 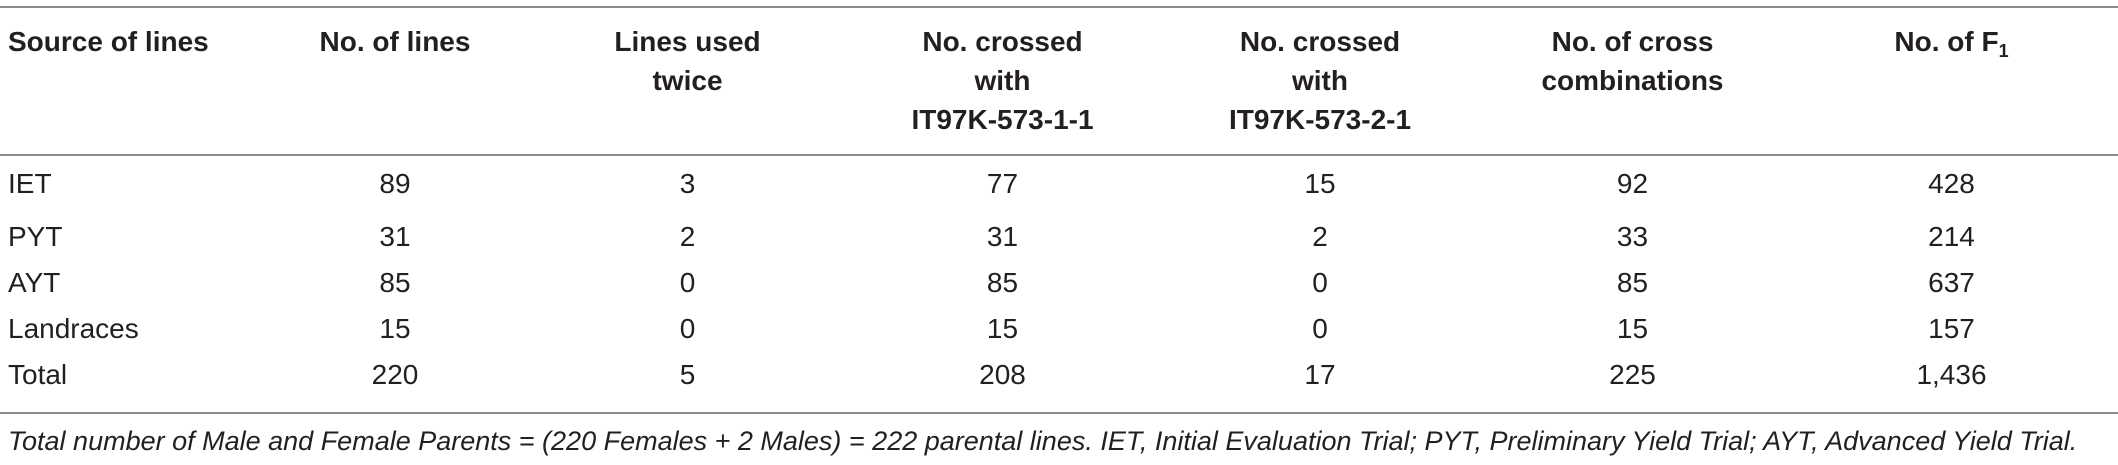 I want to click on table-cell: 428, so click(x=1951, y=183).